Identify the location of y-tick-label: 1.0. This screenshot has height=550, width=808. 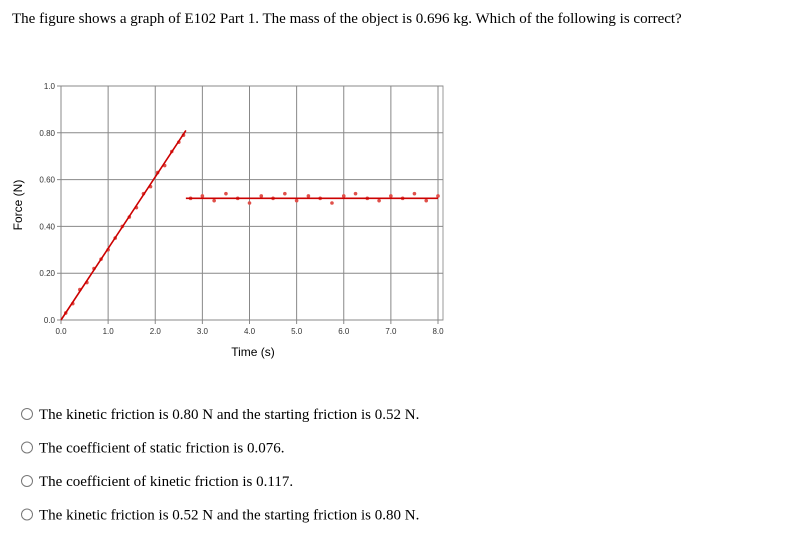
(50, 86).